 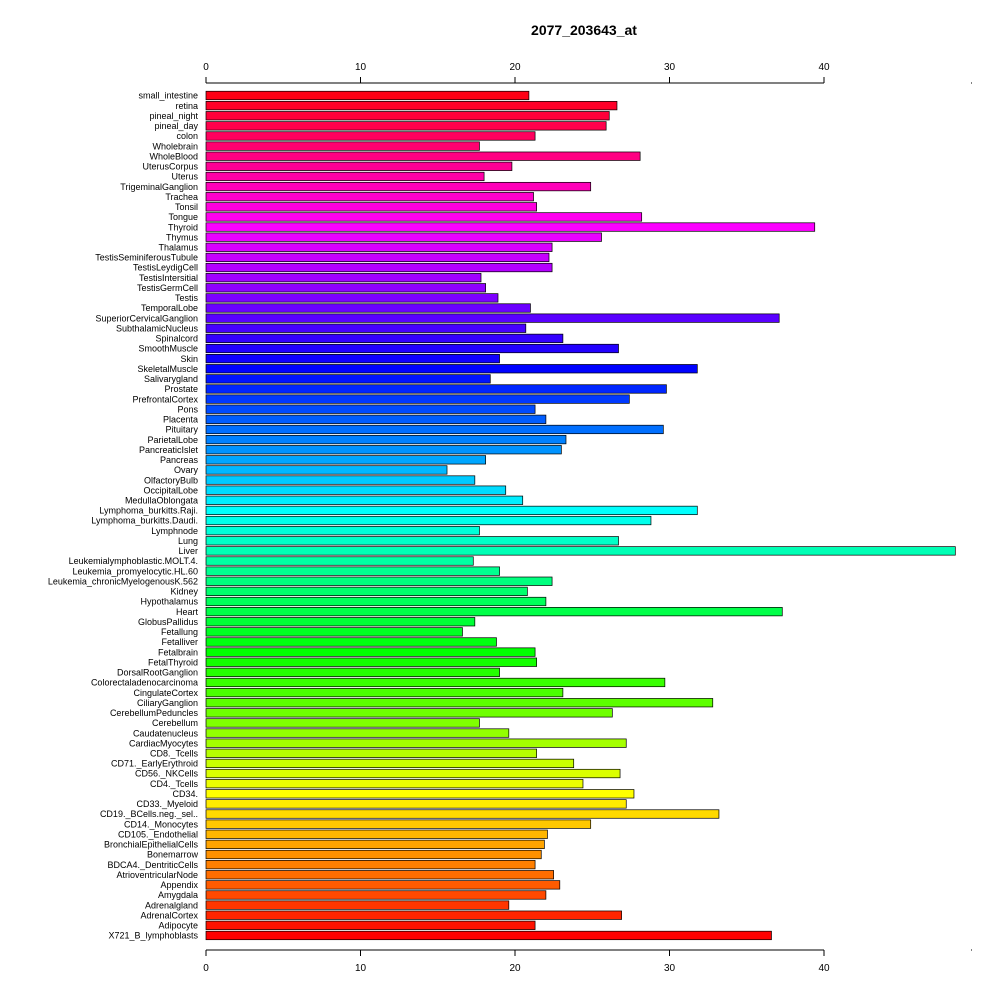 What do you see at coordinates (174, 754) in the screenshot?
I see `category-label: CD8._Tcells` at bounding box center [174, 754].